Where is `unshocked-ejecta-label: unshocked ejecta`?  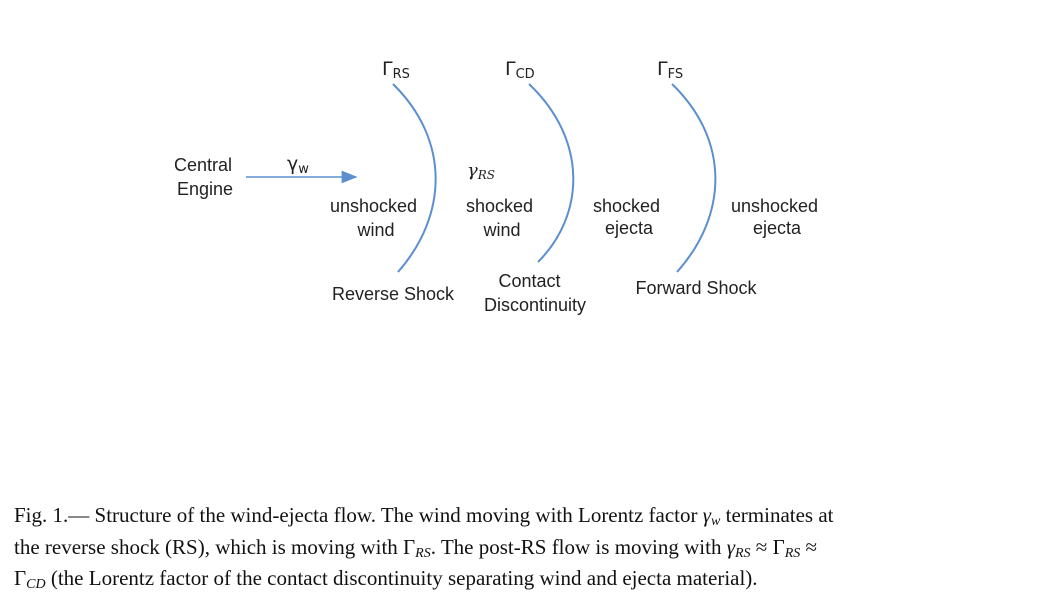 unshocked-ejecta-label: unshocked ejecta is located at coordinates (777, 217).